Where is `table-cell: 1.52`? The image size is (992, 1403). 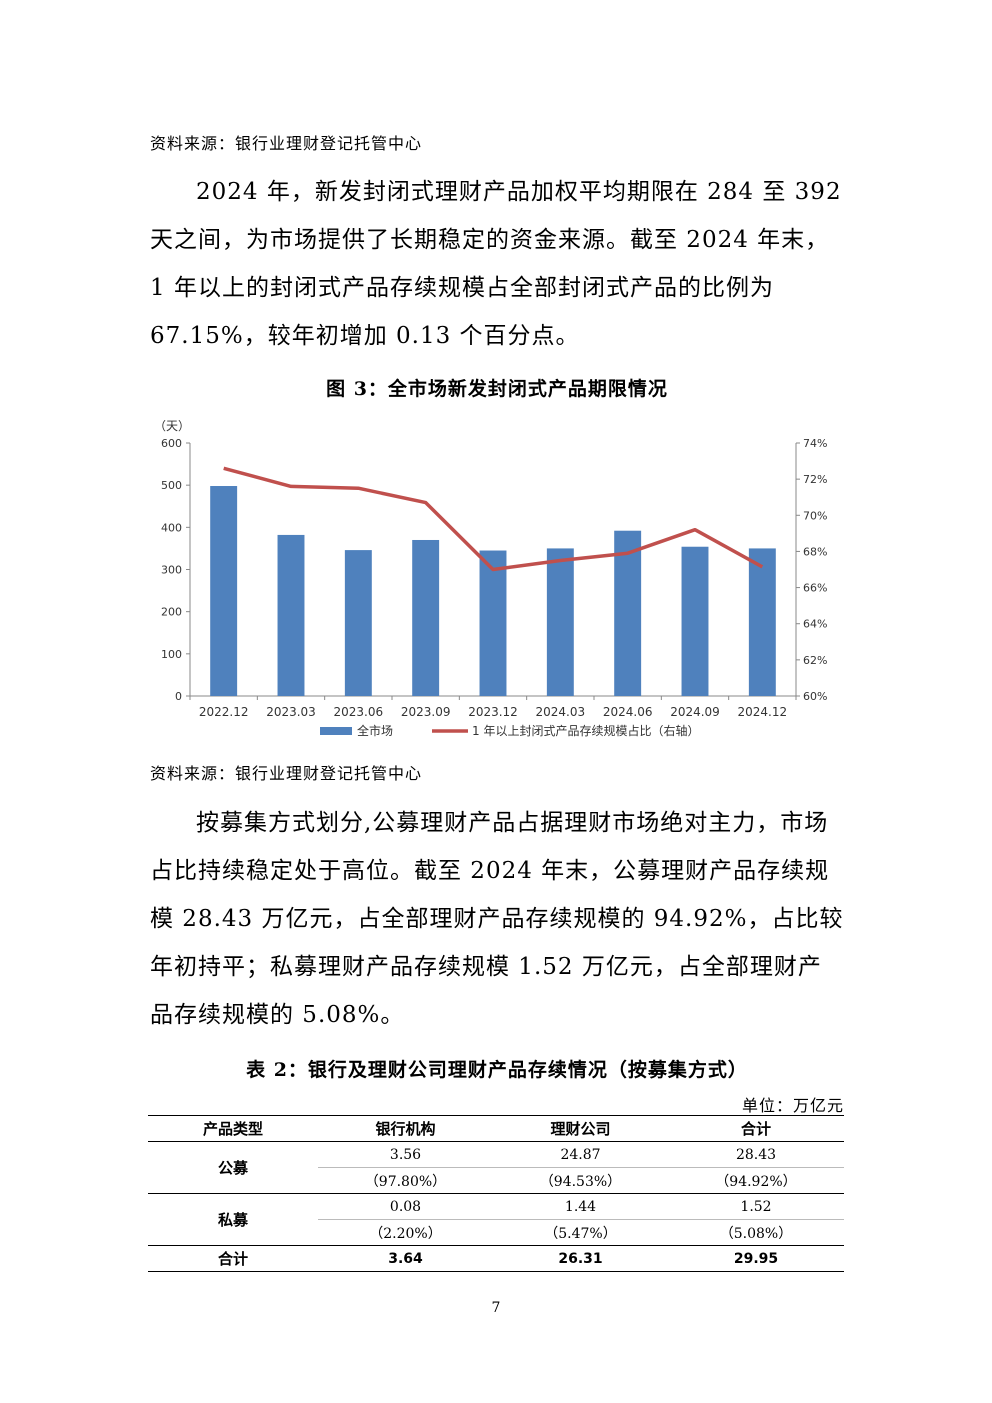
table-cell: 1.52 is located at coordinates (756, 1206).